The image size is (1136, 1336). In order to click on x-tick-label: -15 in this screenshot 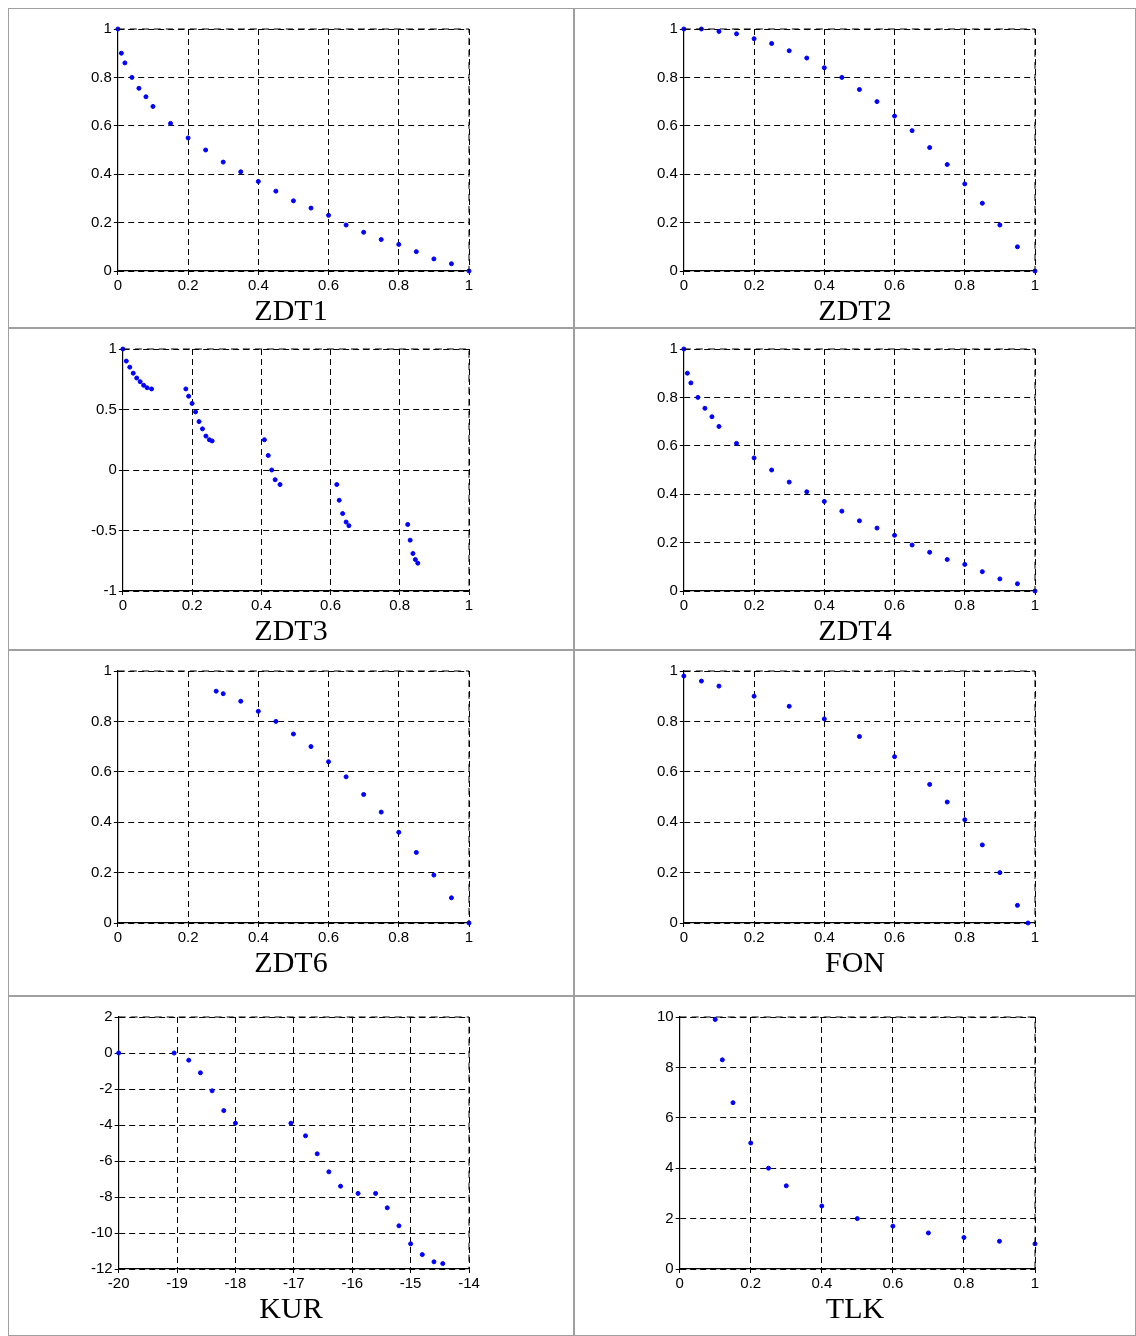, I will do `click(410, 1283)`.